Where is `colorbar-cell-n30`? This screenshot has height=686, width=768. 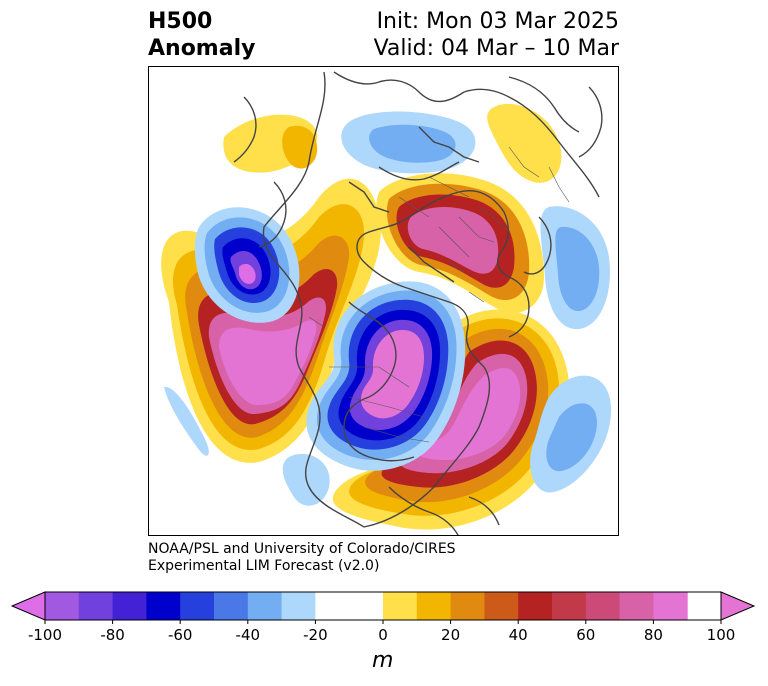 colorbar-cell-n30 is located at coordinates (265, 606).